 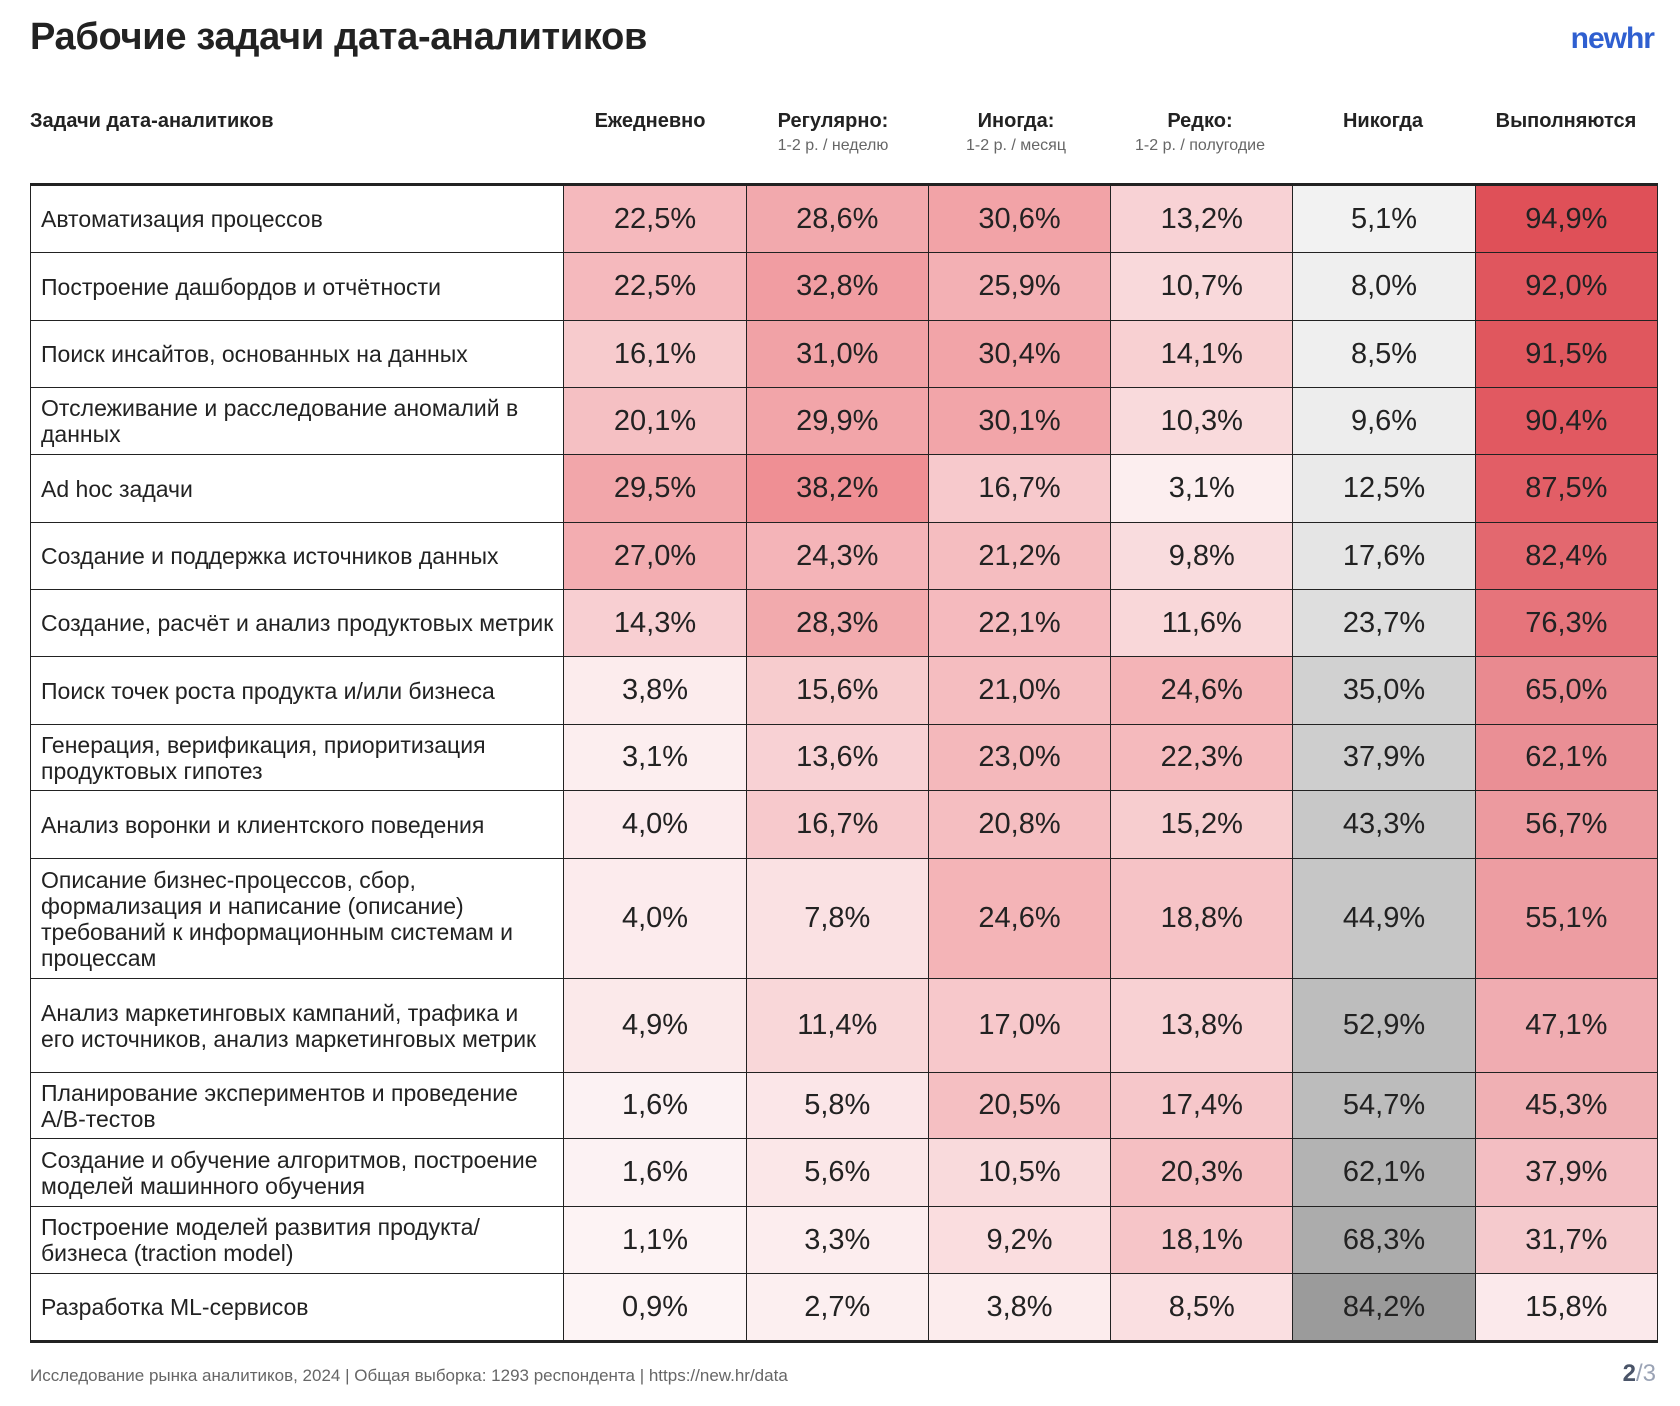 What do you see at coordinates (1384, 1172) in the screenshot?
I see `value-cell: 62,1%` at bounding box center [1384, 1172].